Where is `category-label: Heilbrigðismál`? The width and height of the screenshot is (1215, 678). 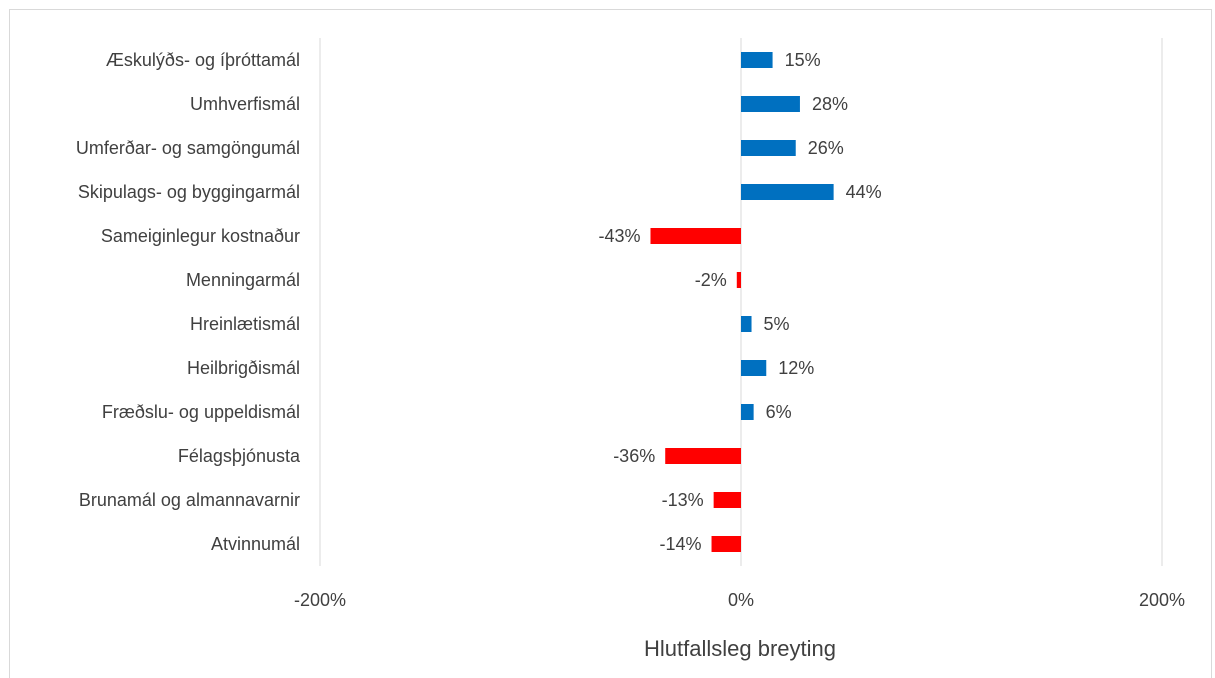
category-label: Heilbrigðismál is located at coordinates (243, 368).